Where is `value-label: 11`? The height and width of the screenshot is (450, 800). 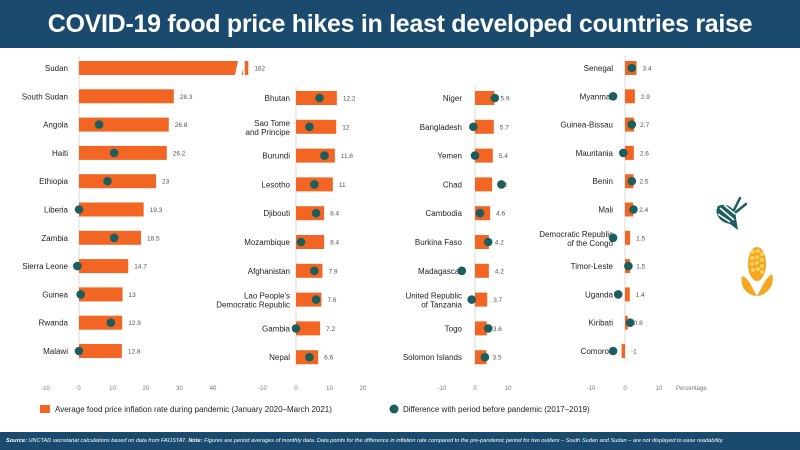 value-label: 11 is located at coordinates (342, 185).